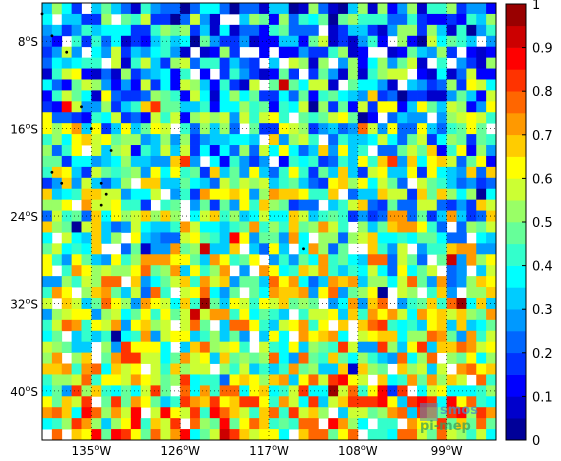  What do you see at coordinates (516, 298) in the screenshot?
I see `colorbar-segment` at bounding box center [516, 298].